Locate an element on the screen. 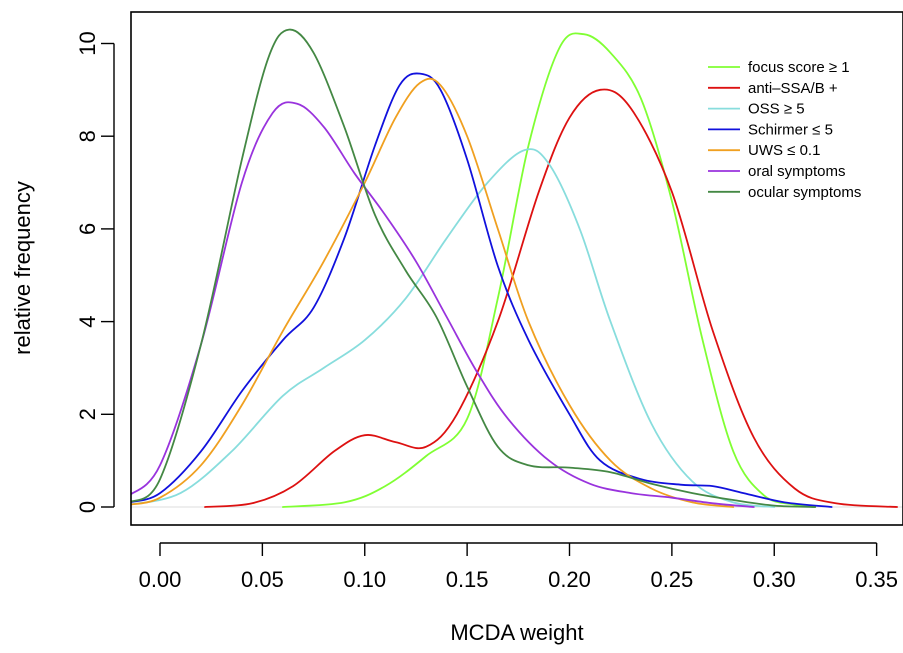 This screenshot has height=653, width=903. legend-label: UWS ≤ 0.1 is located at coordinates (784, 150).